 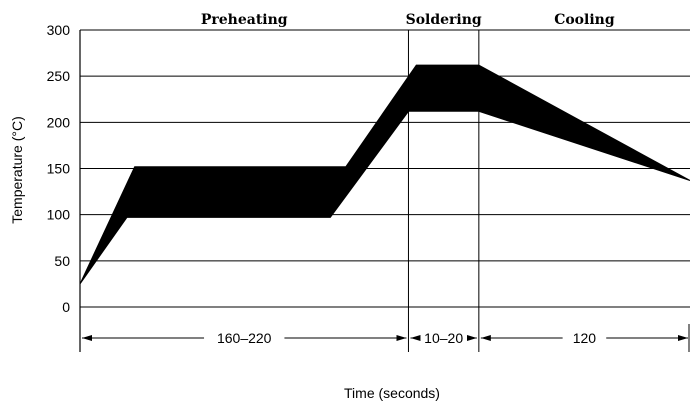 What do you see at coordinates (59, 215) in the screenshot?
I see `y-tick-label-100: 100` at bounding box center [59, 215].